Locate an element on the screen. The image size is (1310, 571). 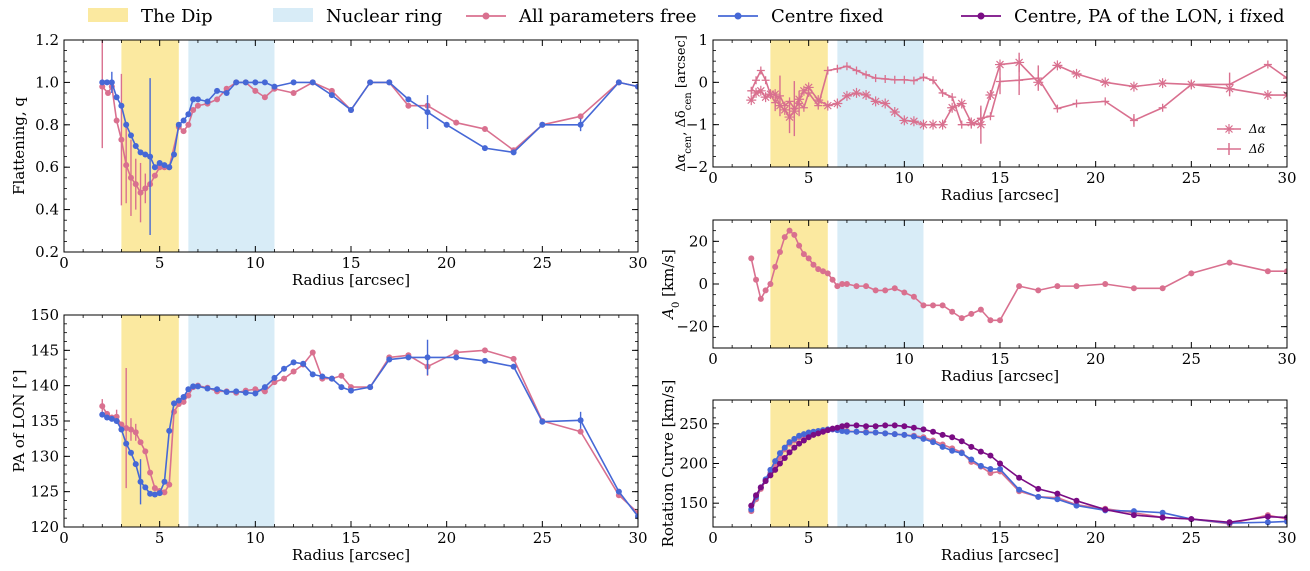
series-- is located at coordinates (1019, 99).